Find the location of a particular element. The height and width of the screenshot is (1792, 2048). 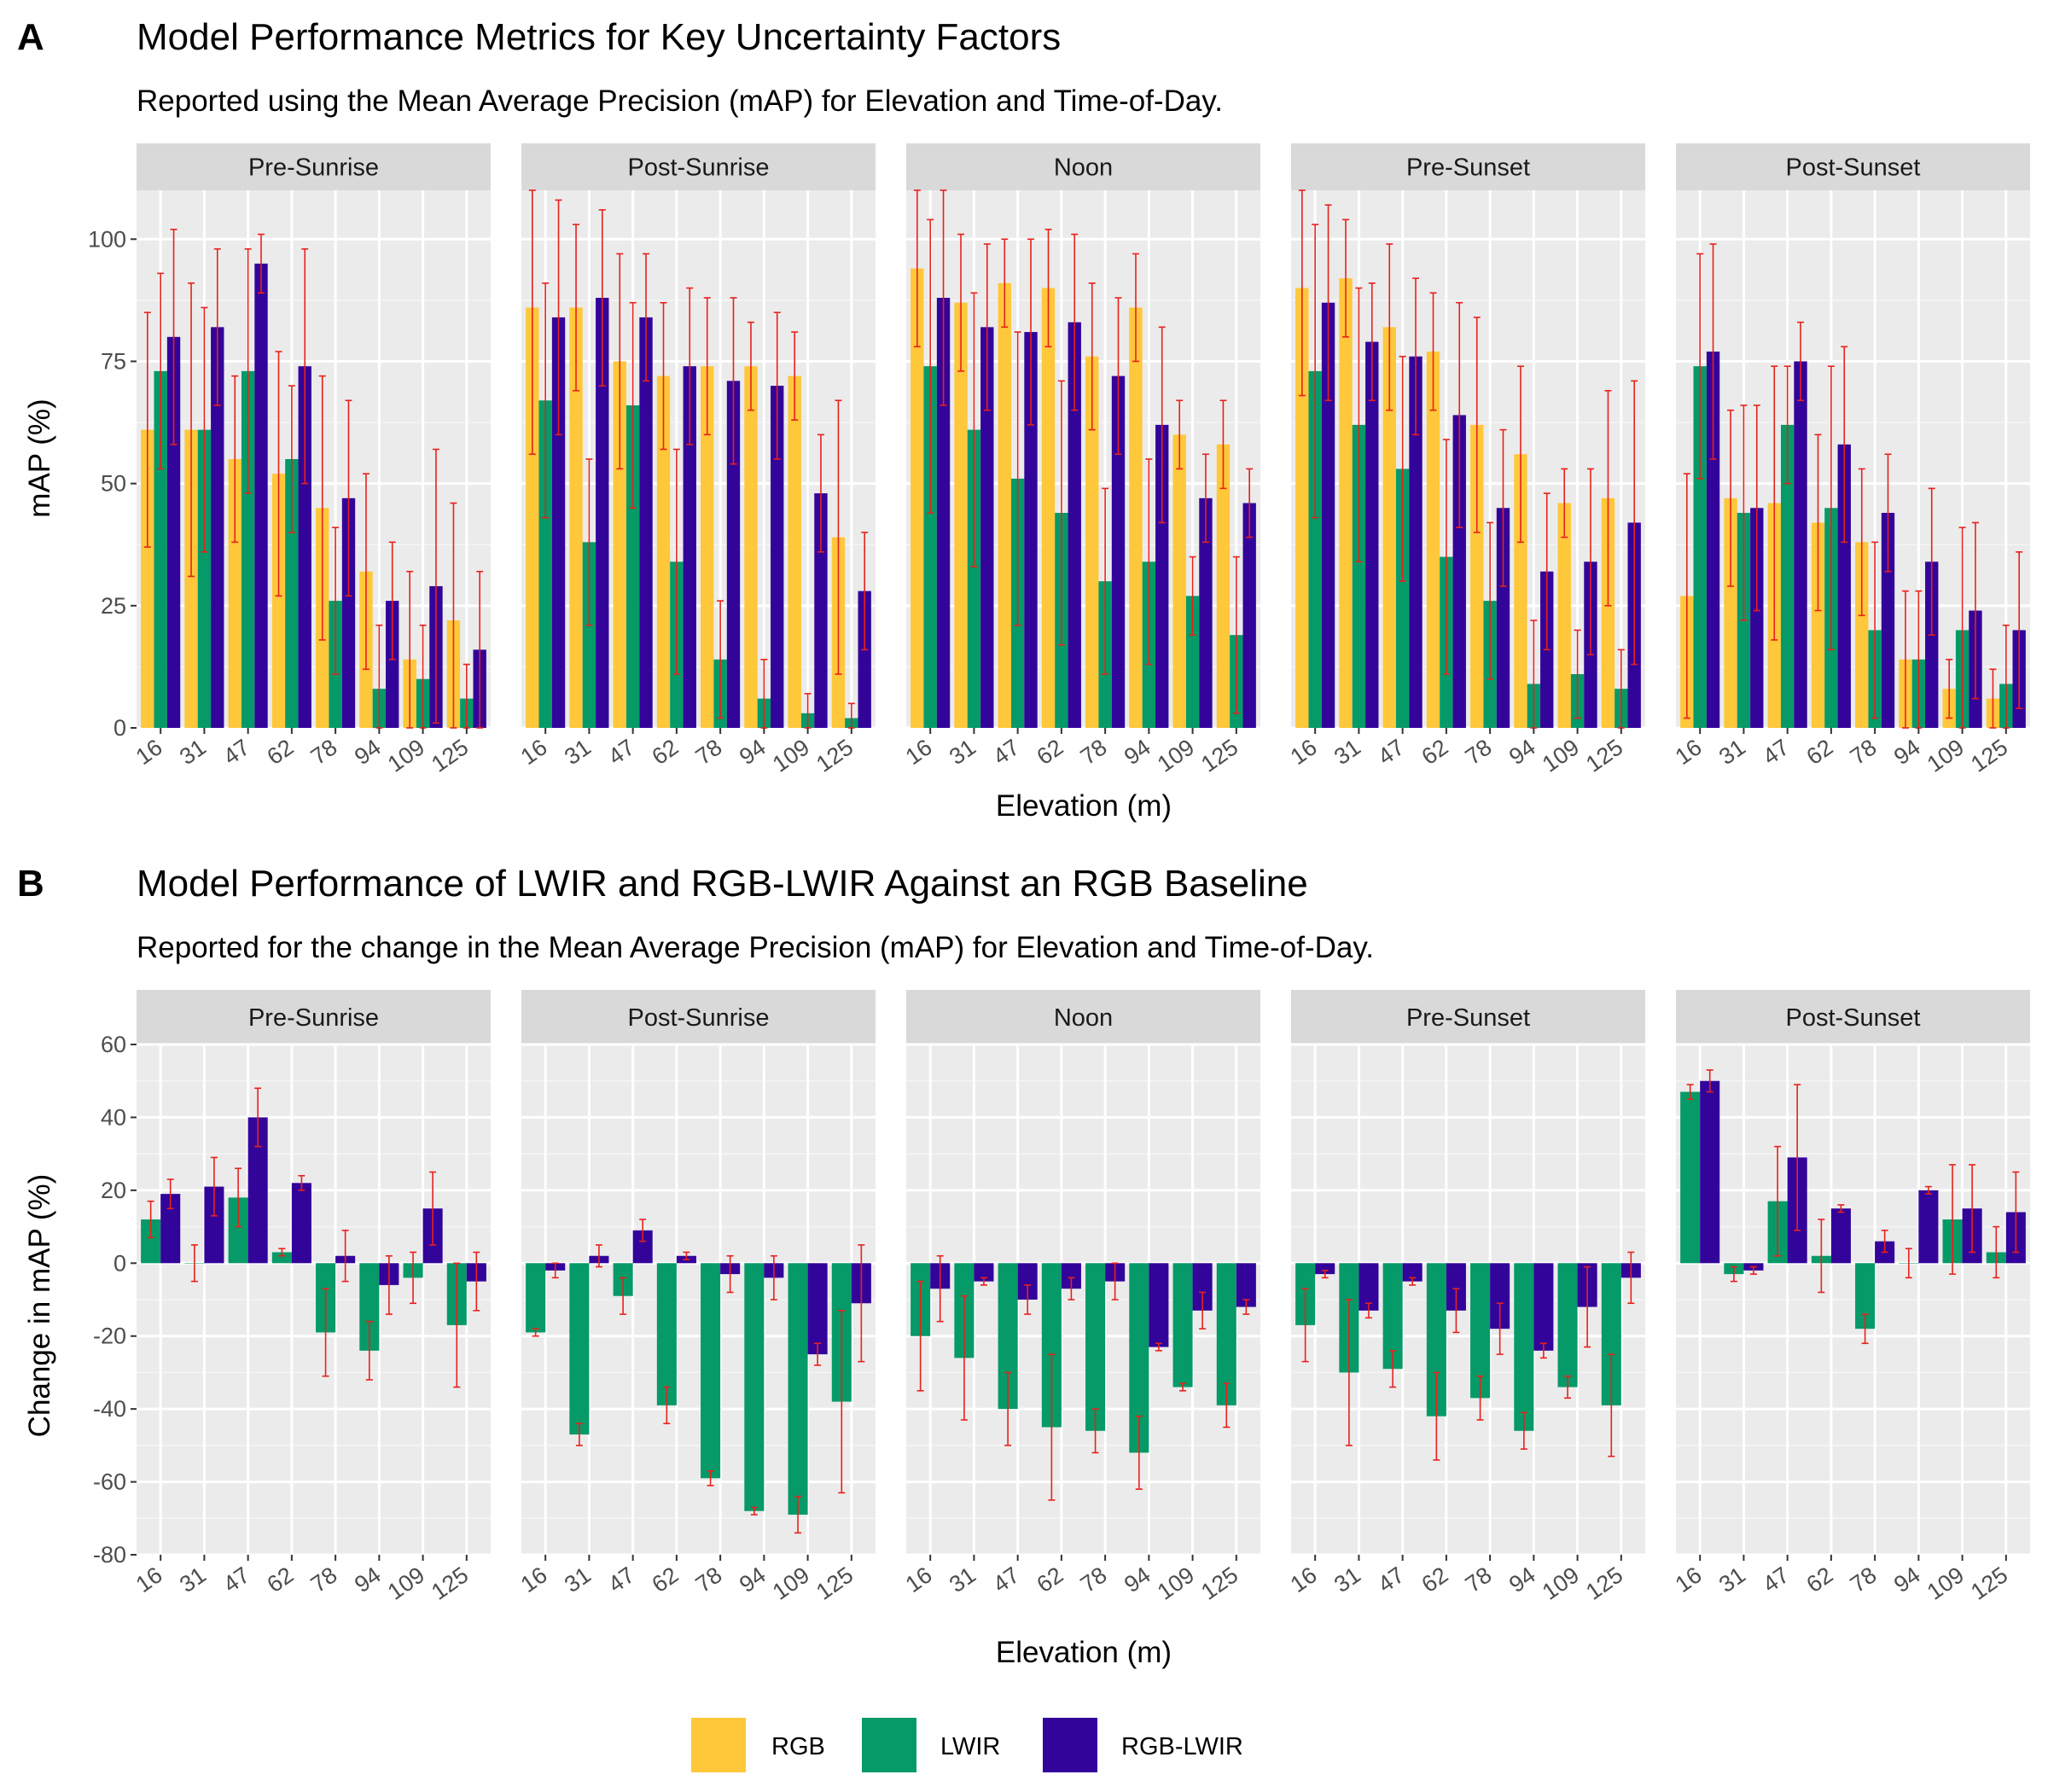

y-tick-label: 60 is located at coordinates (114, 1044).